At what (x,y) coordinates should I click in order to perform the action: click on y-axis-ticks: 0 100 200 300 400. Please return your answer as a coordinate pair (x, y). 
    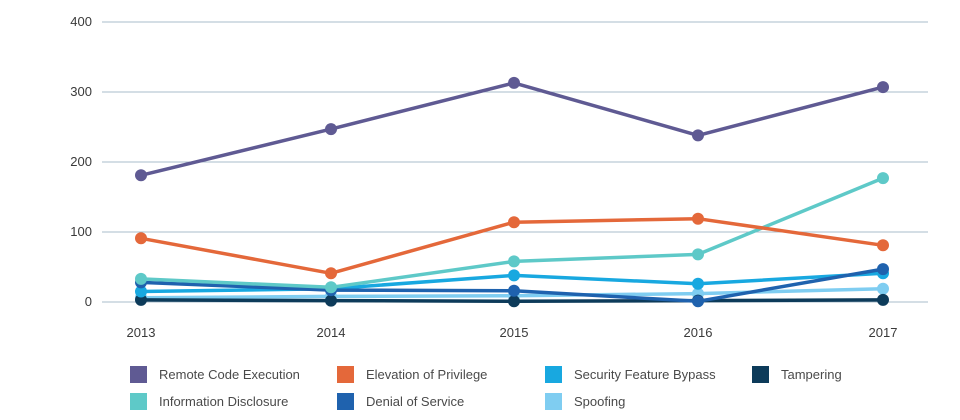
    Looking at the image, I should click on (81, 161).